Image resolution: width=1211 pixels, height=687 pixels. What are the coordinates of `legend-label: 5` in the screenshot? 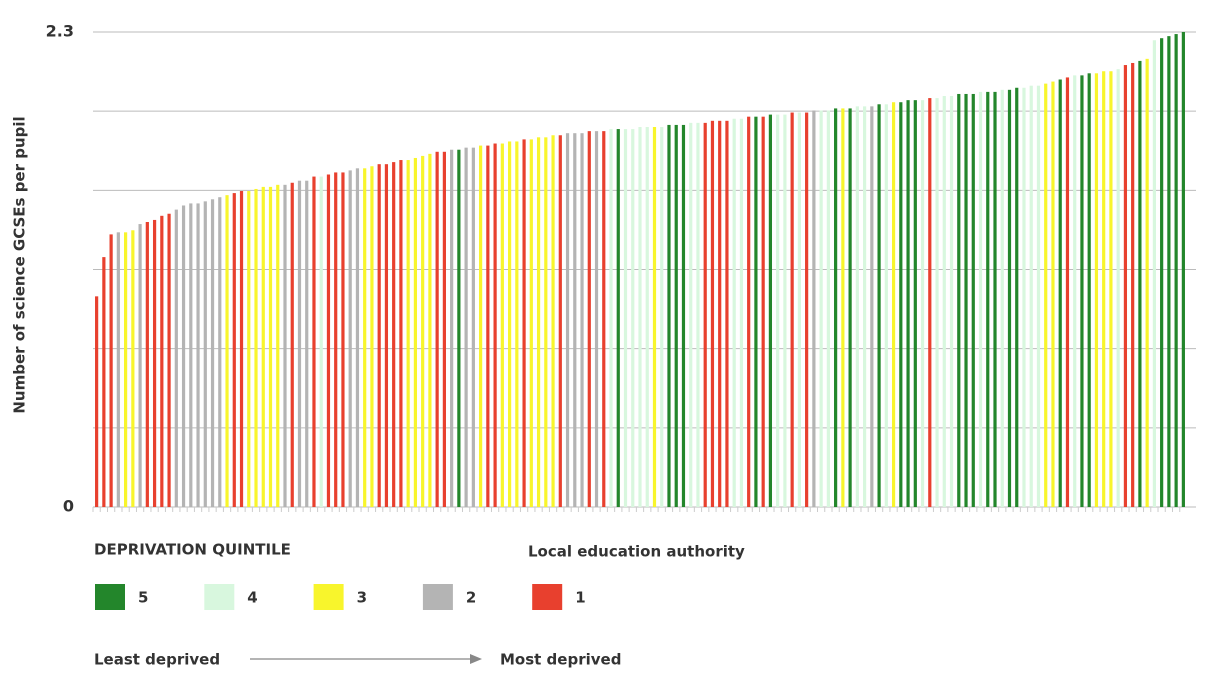 It's located at (143, 598).